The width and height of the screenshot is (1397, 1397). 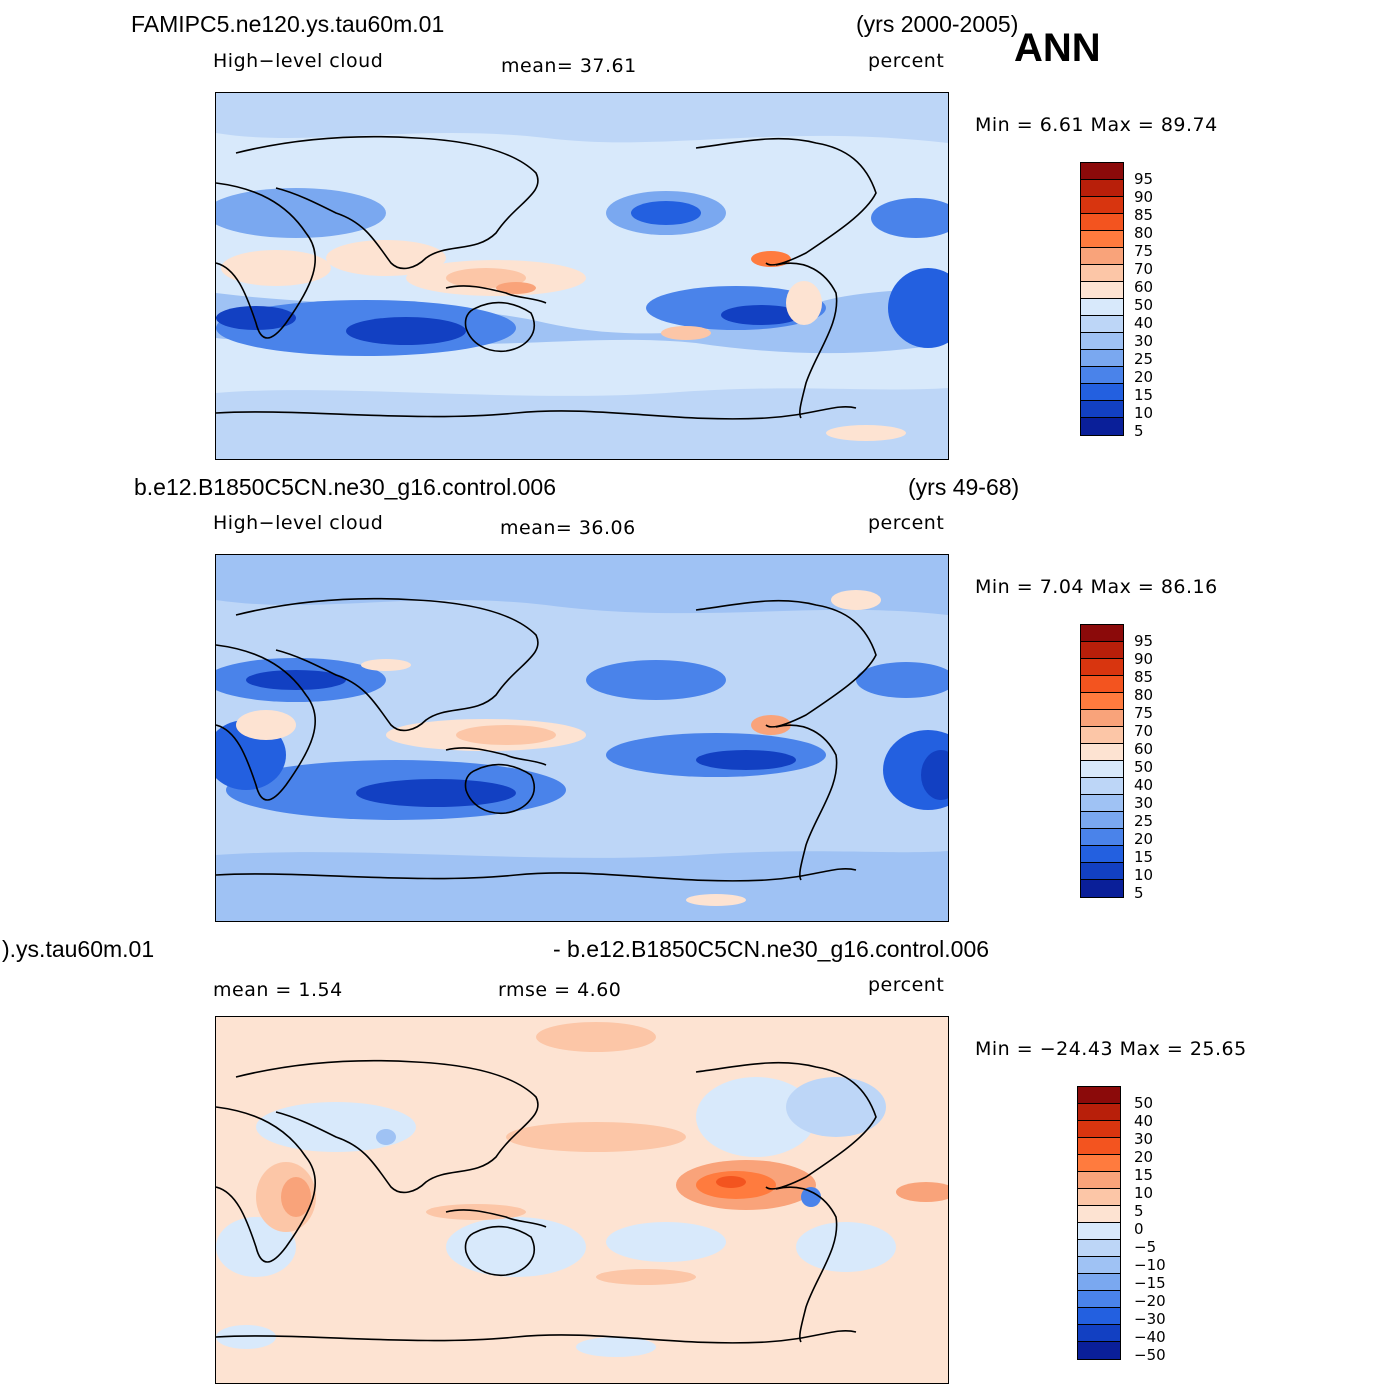 What do you see at coordinates (906, 985) in the screenshot?
I see `panel3-units: percent` at bounding box center [906, 985].